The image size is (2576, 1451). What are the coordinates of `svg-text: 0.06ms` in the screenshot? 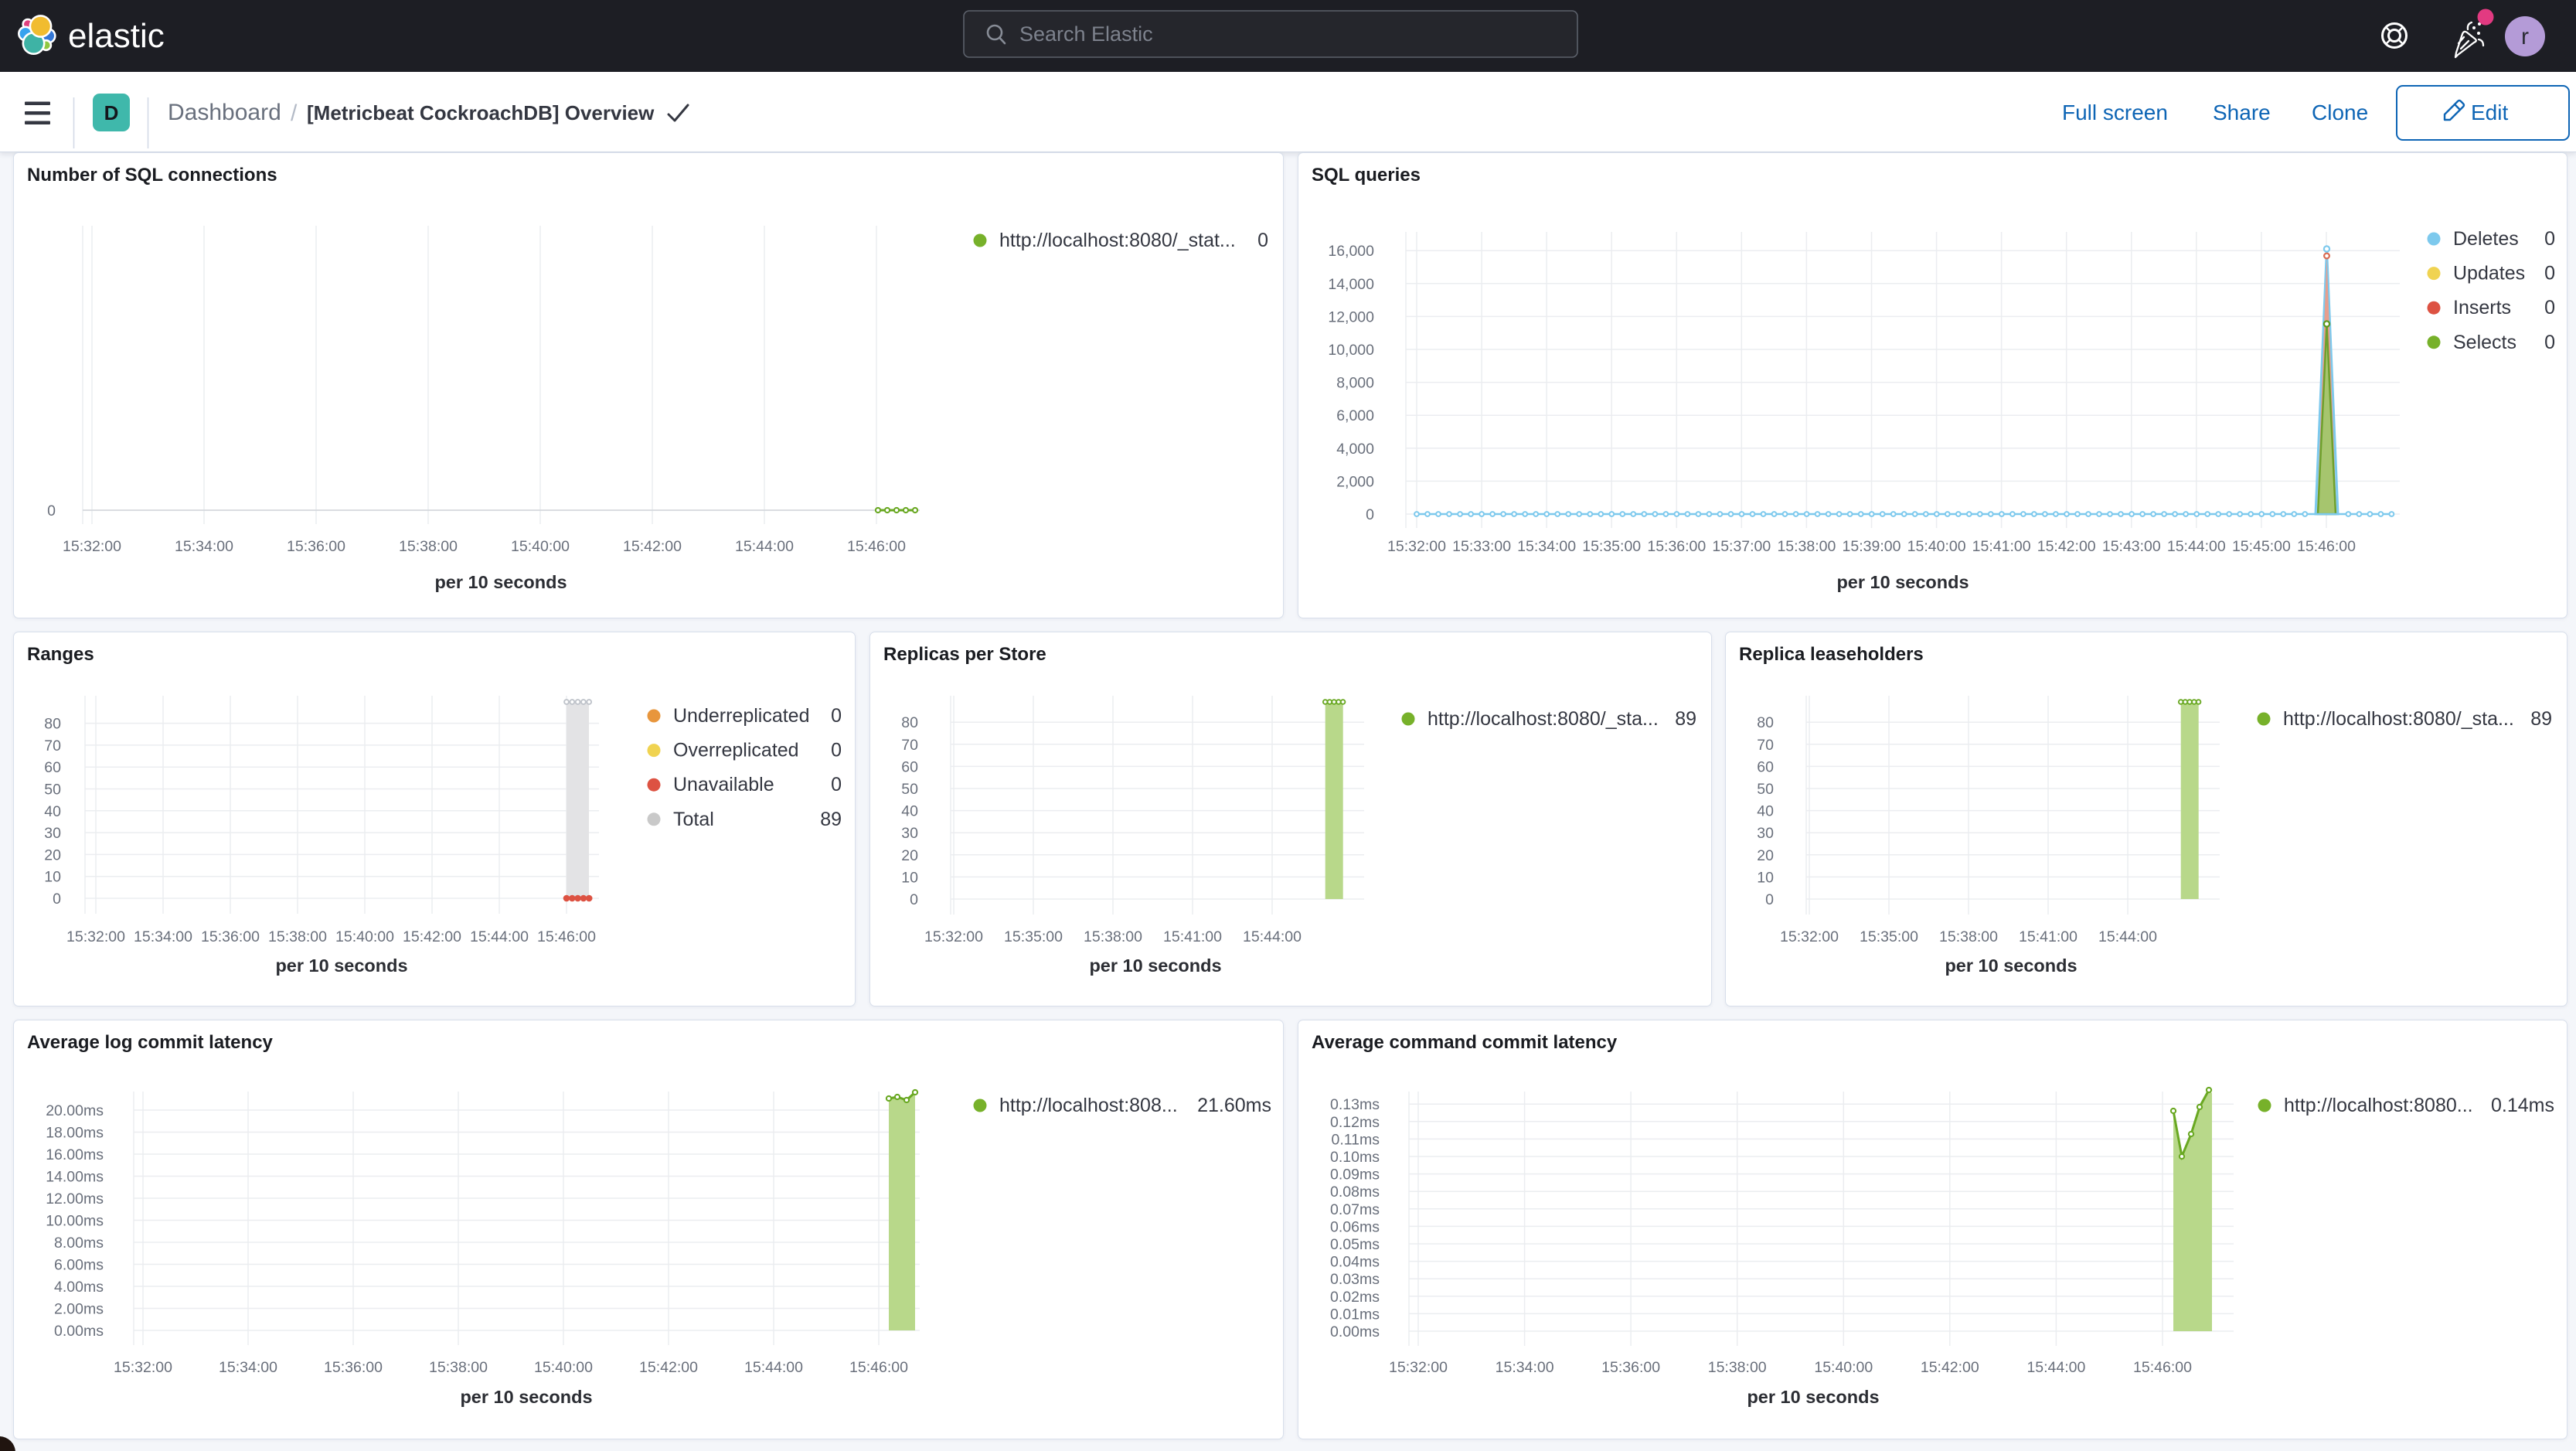 It's located at (1355, 1226).